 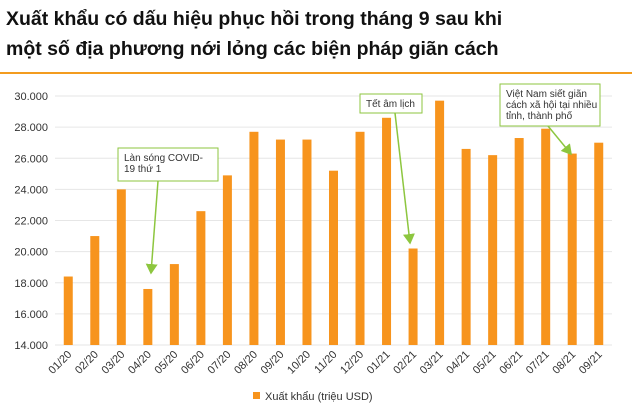 What do you see at coordinates (485, 363) in the screenshot?
I see `x-tick-label: 05/21` at bounding box center [485, 363].